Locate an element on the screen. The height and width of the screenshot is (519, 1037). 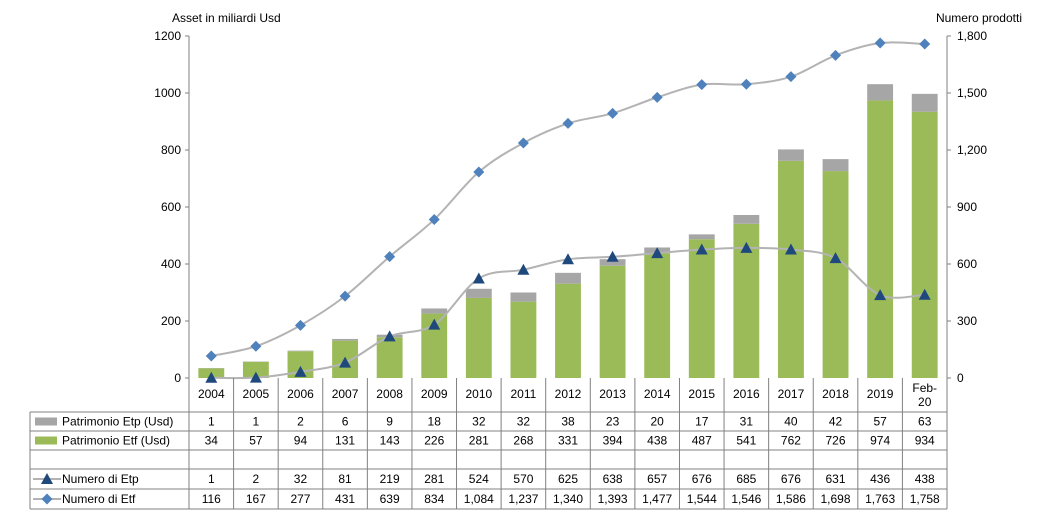
category-label: 2014 is located at coordinates (657, 394).